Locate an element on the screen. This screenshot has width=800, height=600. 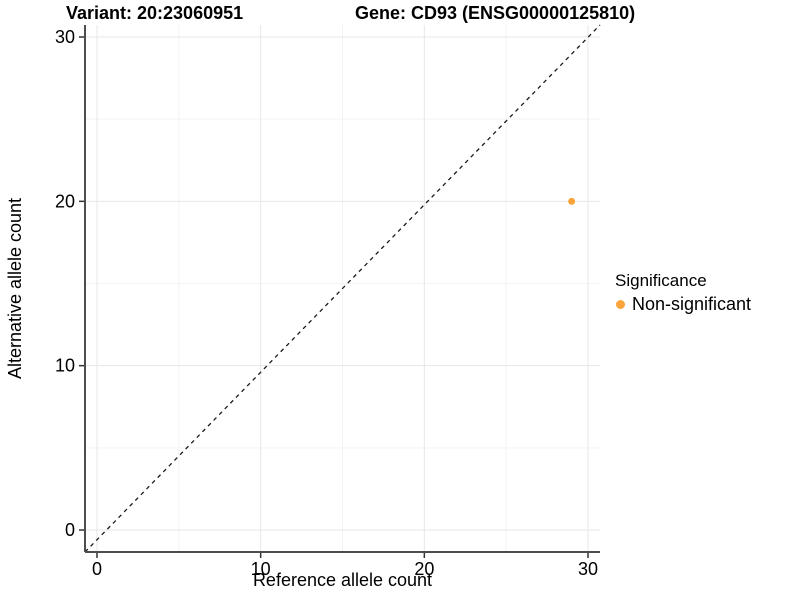
data-point is located at coordinates (572, 201).